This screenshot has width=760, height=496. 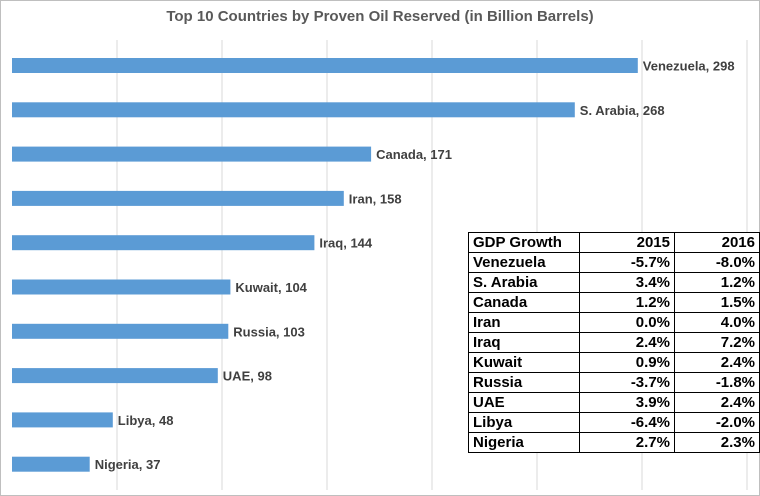 I want to click on data-label: Kuwait, 104, so click(x=271, y=287).